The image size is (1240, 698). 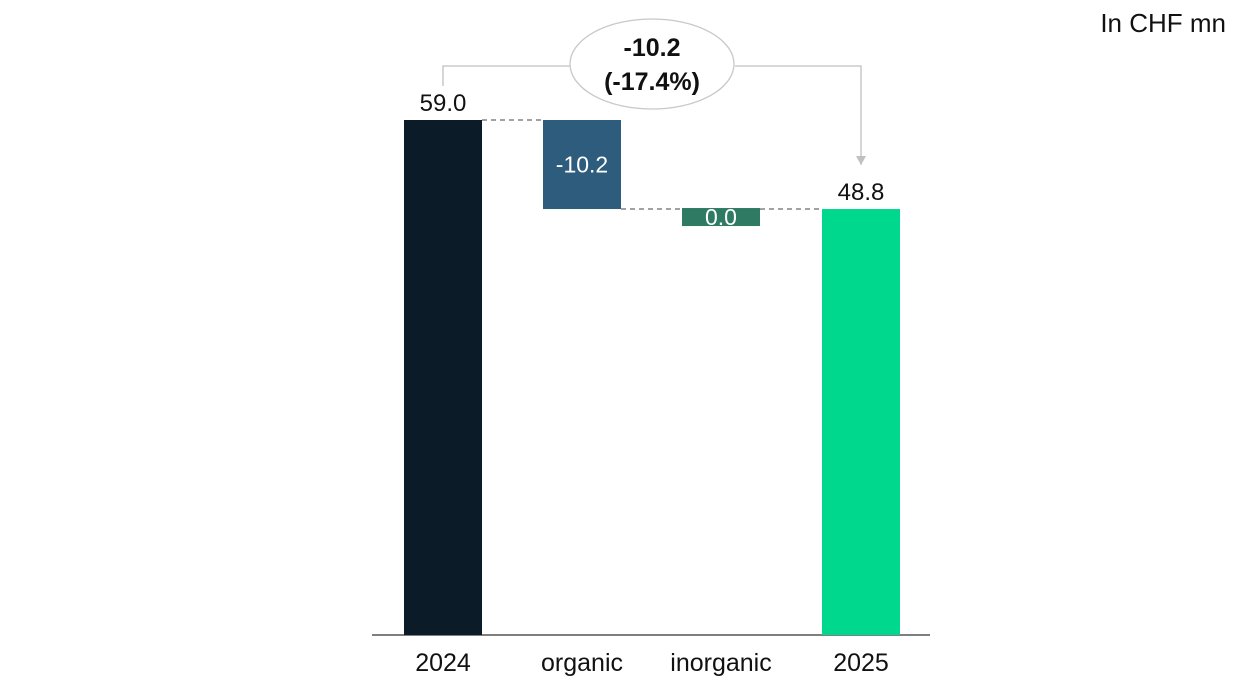 I want to click on change-bracket-right, so click(x=798, y=115).